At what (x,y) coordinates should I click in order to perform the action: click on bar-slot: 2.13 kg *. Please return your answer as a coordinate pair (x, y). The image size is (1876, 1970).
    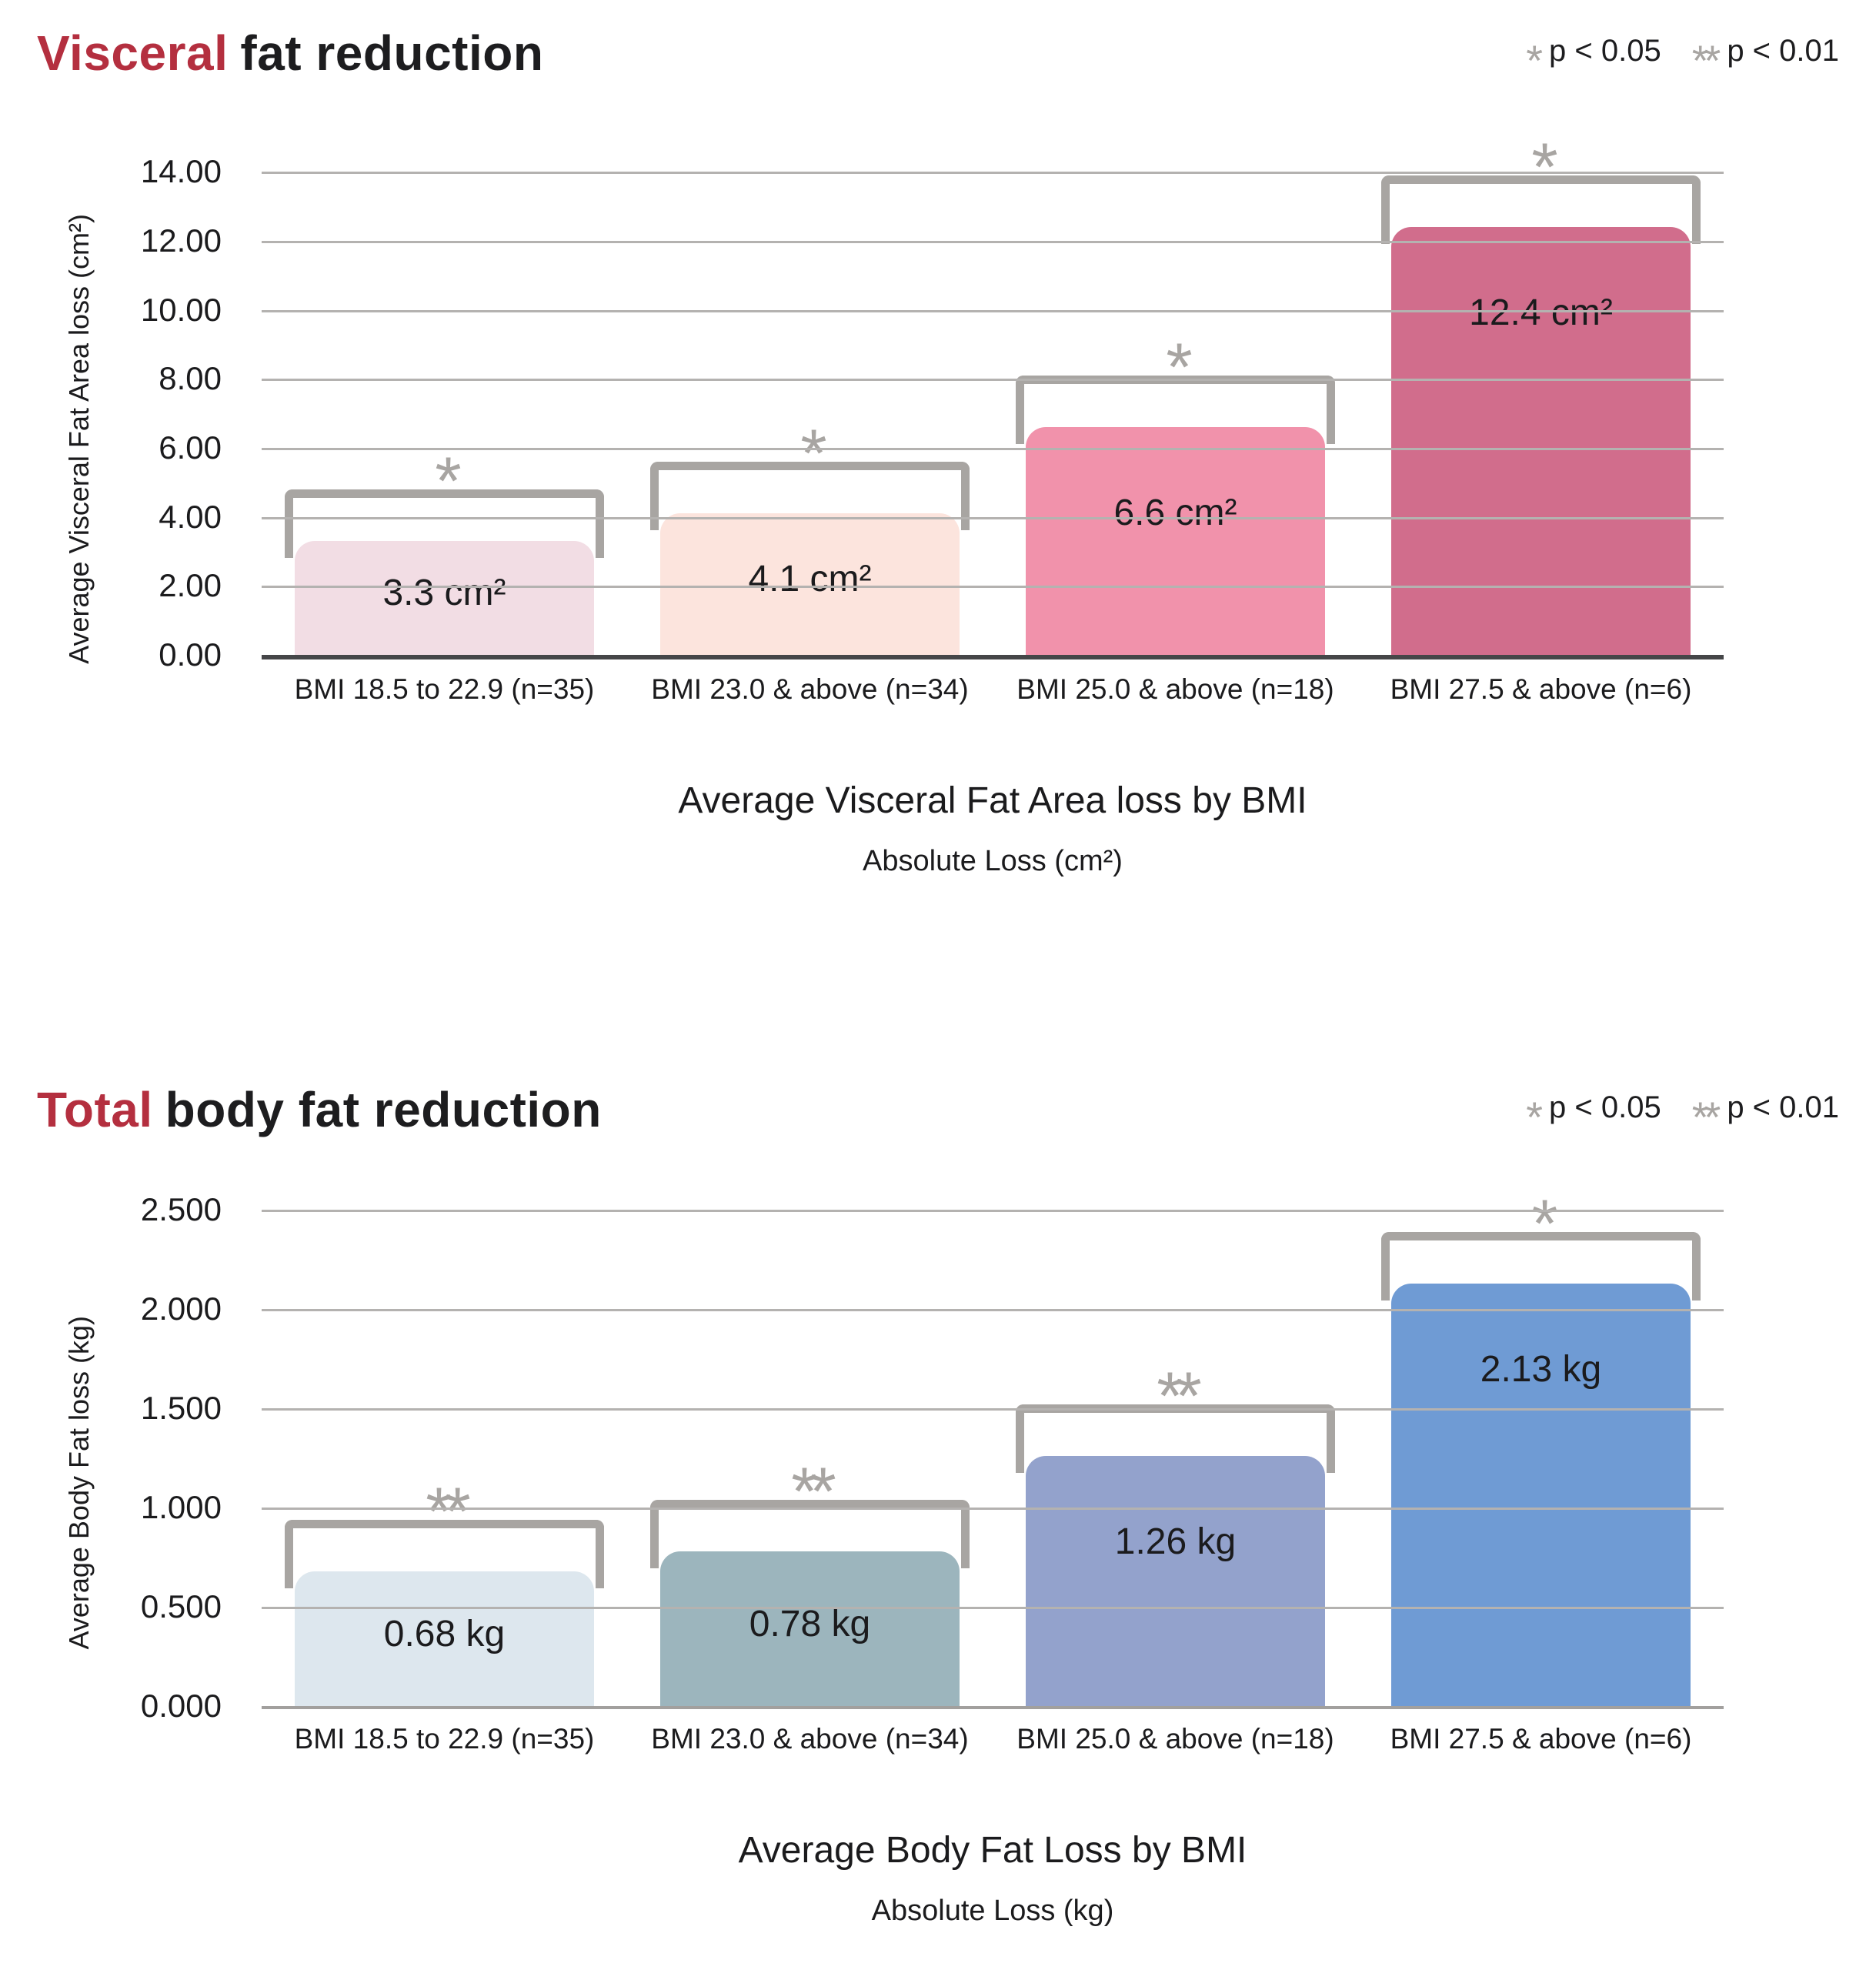
    Looking at the image, I should click on (1541, 1448).